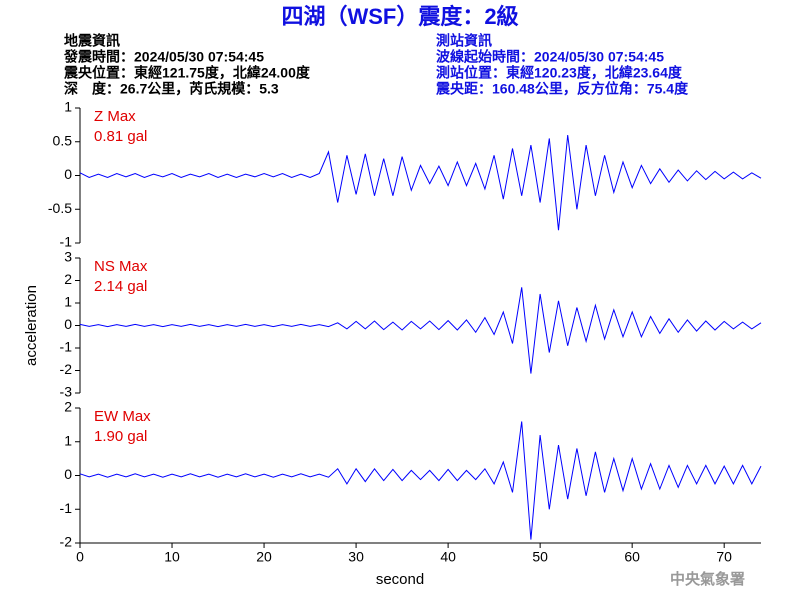  Describe the element at coordinates (80, 557) in the screenshot. I see `x-tick-label: 0` at that location.